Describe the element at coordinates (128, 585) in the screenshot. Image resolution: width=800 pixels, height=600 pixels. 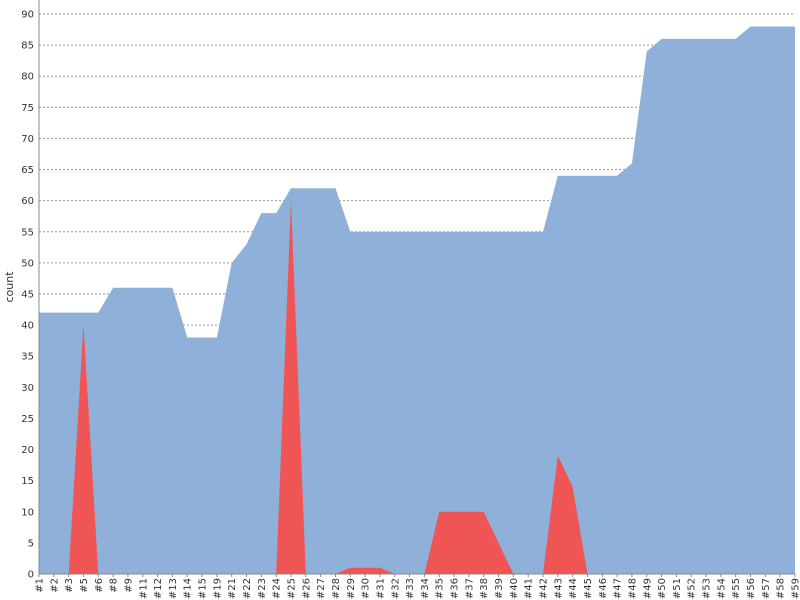
I see `x-tick-label: #9` at that location.